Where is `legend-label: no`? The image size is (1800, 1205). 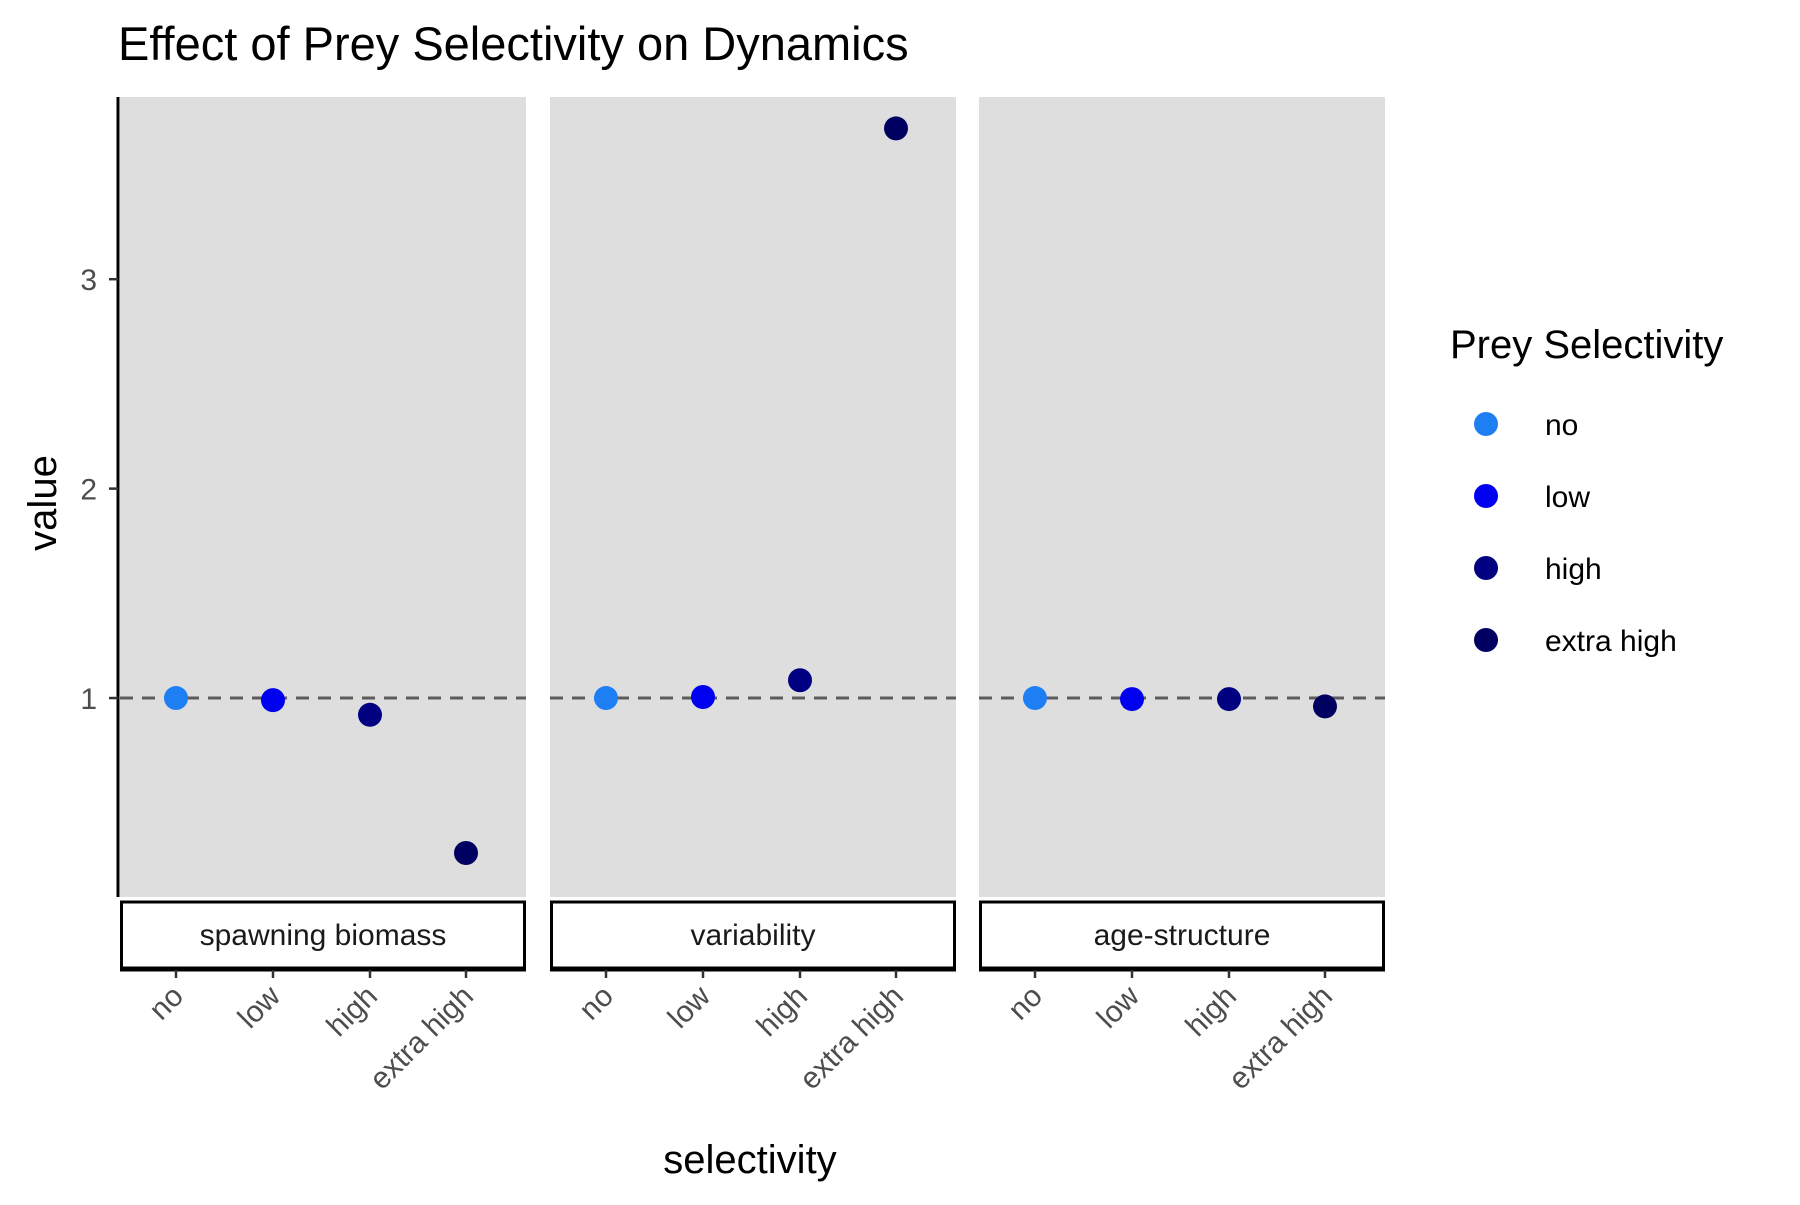
legend-label: no is located at coordinates (1561, 425).